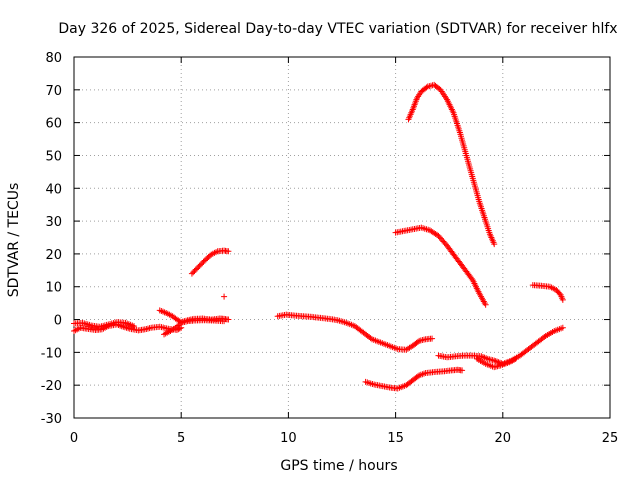  I want to click on y-tick-label: 50, so click(53, 156).